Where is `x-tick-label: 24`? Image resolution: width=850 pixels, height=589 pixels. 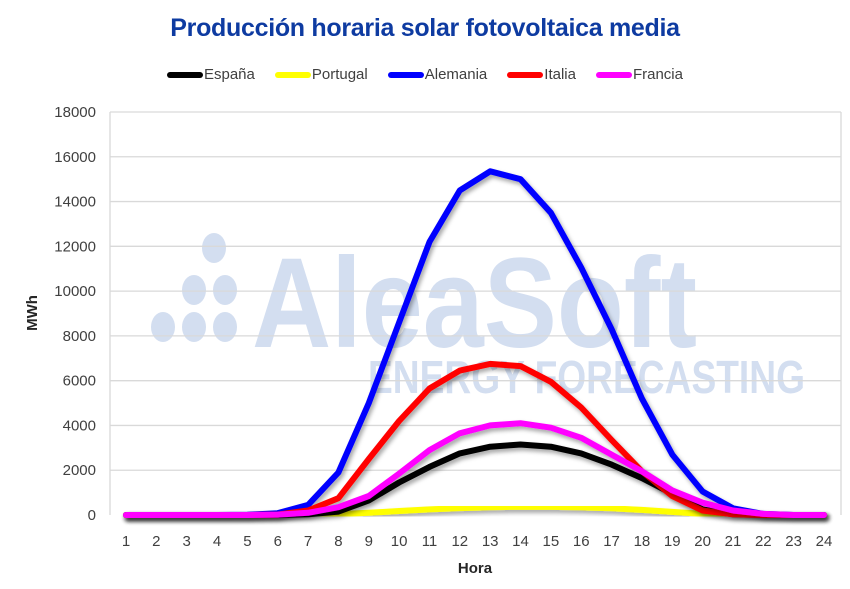 x-tick-label: 24 is located at coordinates (824, 541).